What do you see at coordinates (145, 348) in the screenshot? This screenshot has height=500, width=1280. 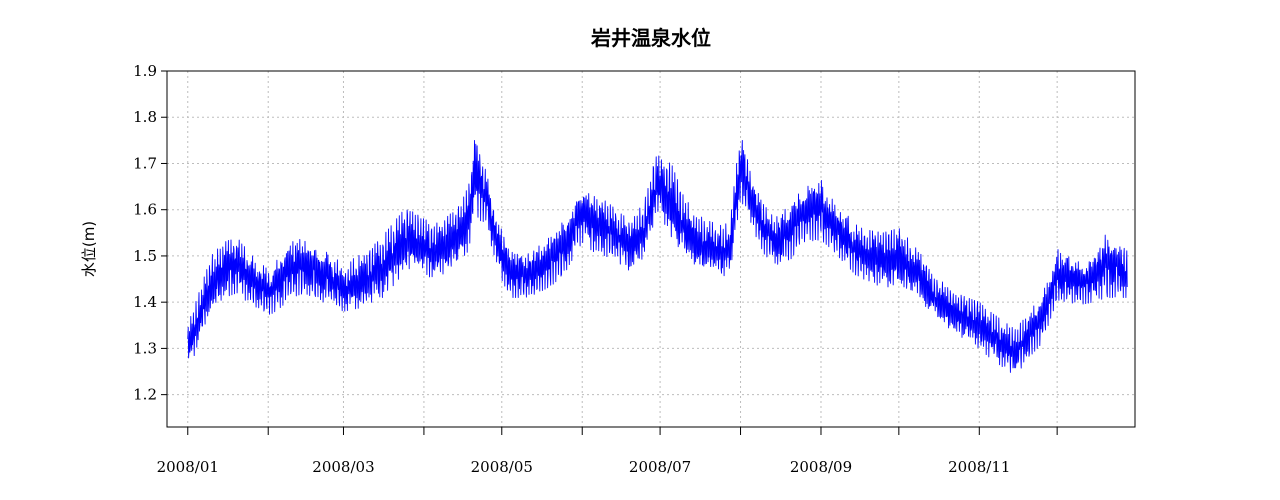 I see `y-tick-label: 1.3` at bounding box center [145, 348].